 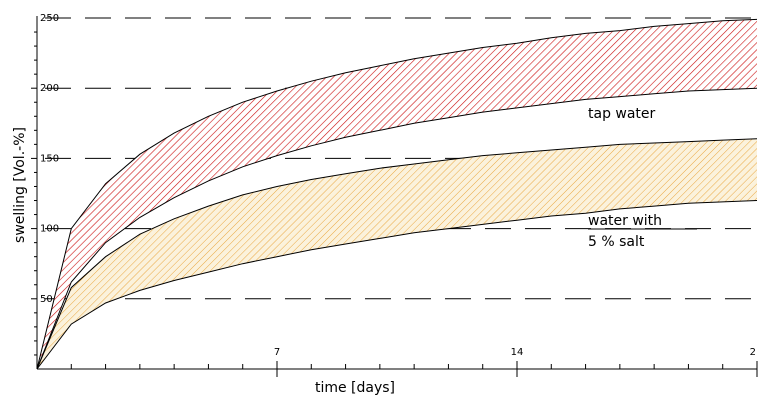 What do you see at coordinates (277, 352) in the screenshot?
I see `x-tick-label: 7` at bounding box center [277, 352].